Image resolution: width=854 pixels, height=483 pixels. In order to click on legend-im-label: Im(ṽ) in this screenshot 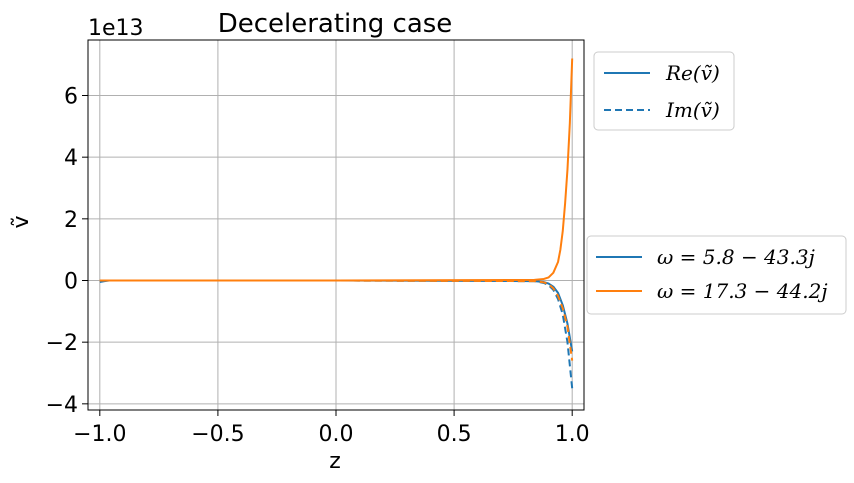, I will do `click(692, 110)`.